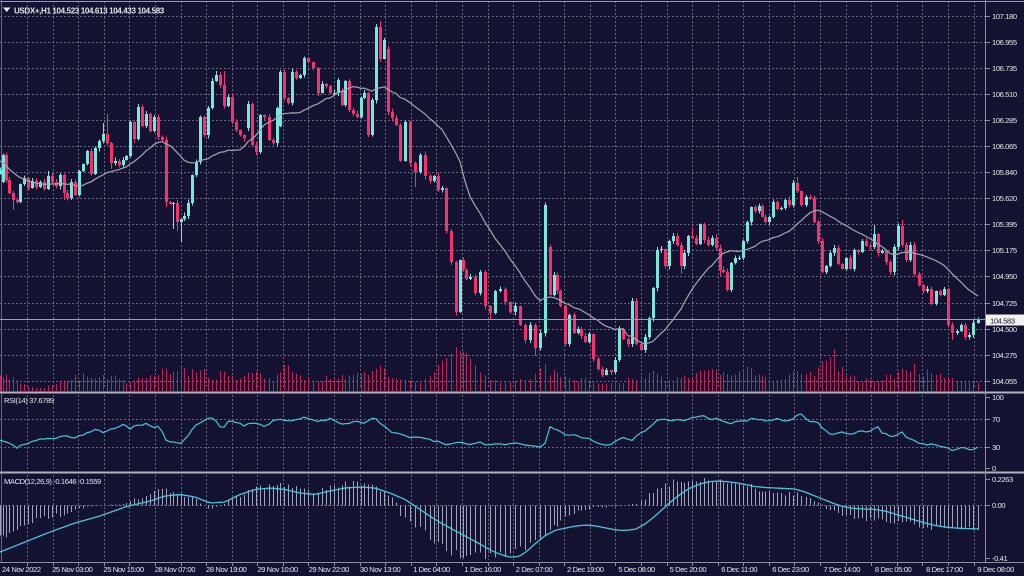  What do you see at coordinates (1004, 250) in the screenshot?
I see `svg-text: 105.175` at bounding box center [1004, 250].